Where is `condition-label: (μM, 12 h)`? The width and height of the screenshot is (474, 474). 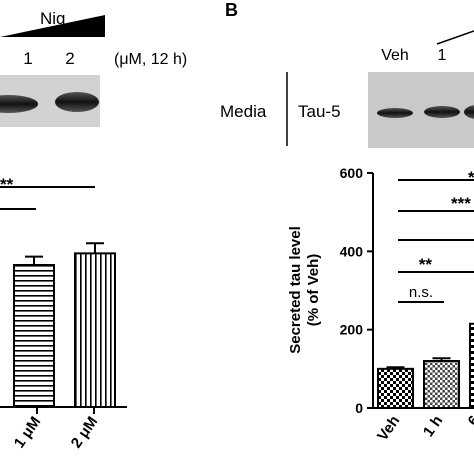
condition-label: (μM, 12 h) is located at coordinates (150, 59).